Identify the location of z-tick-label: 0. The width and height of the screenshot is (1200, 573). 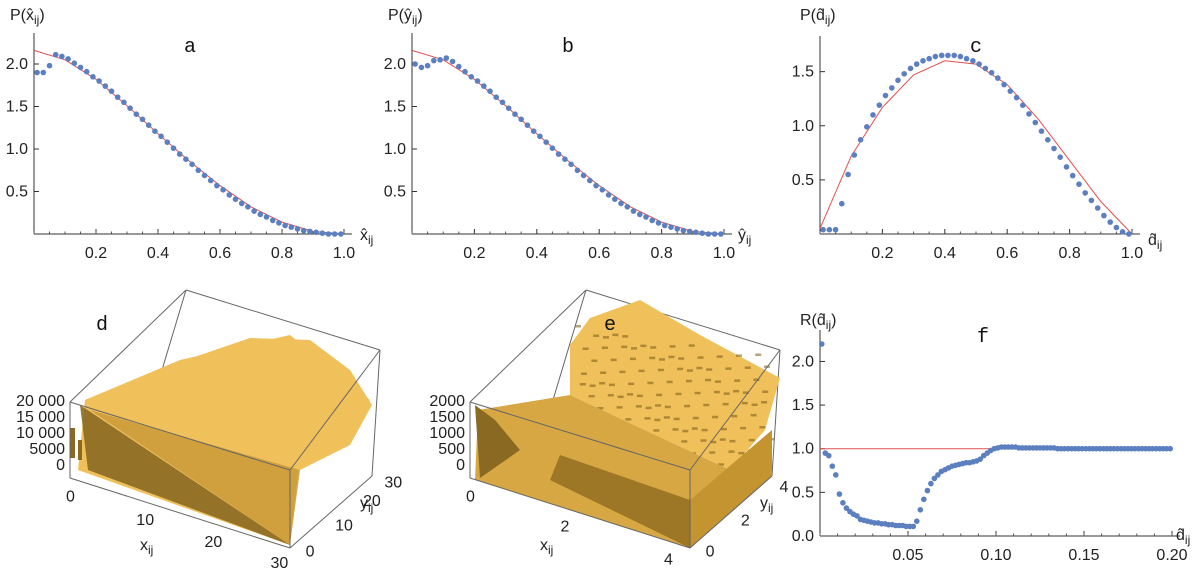
(60, 465).